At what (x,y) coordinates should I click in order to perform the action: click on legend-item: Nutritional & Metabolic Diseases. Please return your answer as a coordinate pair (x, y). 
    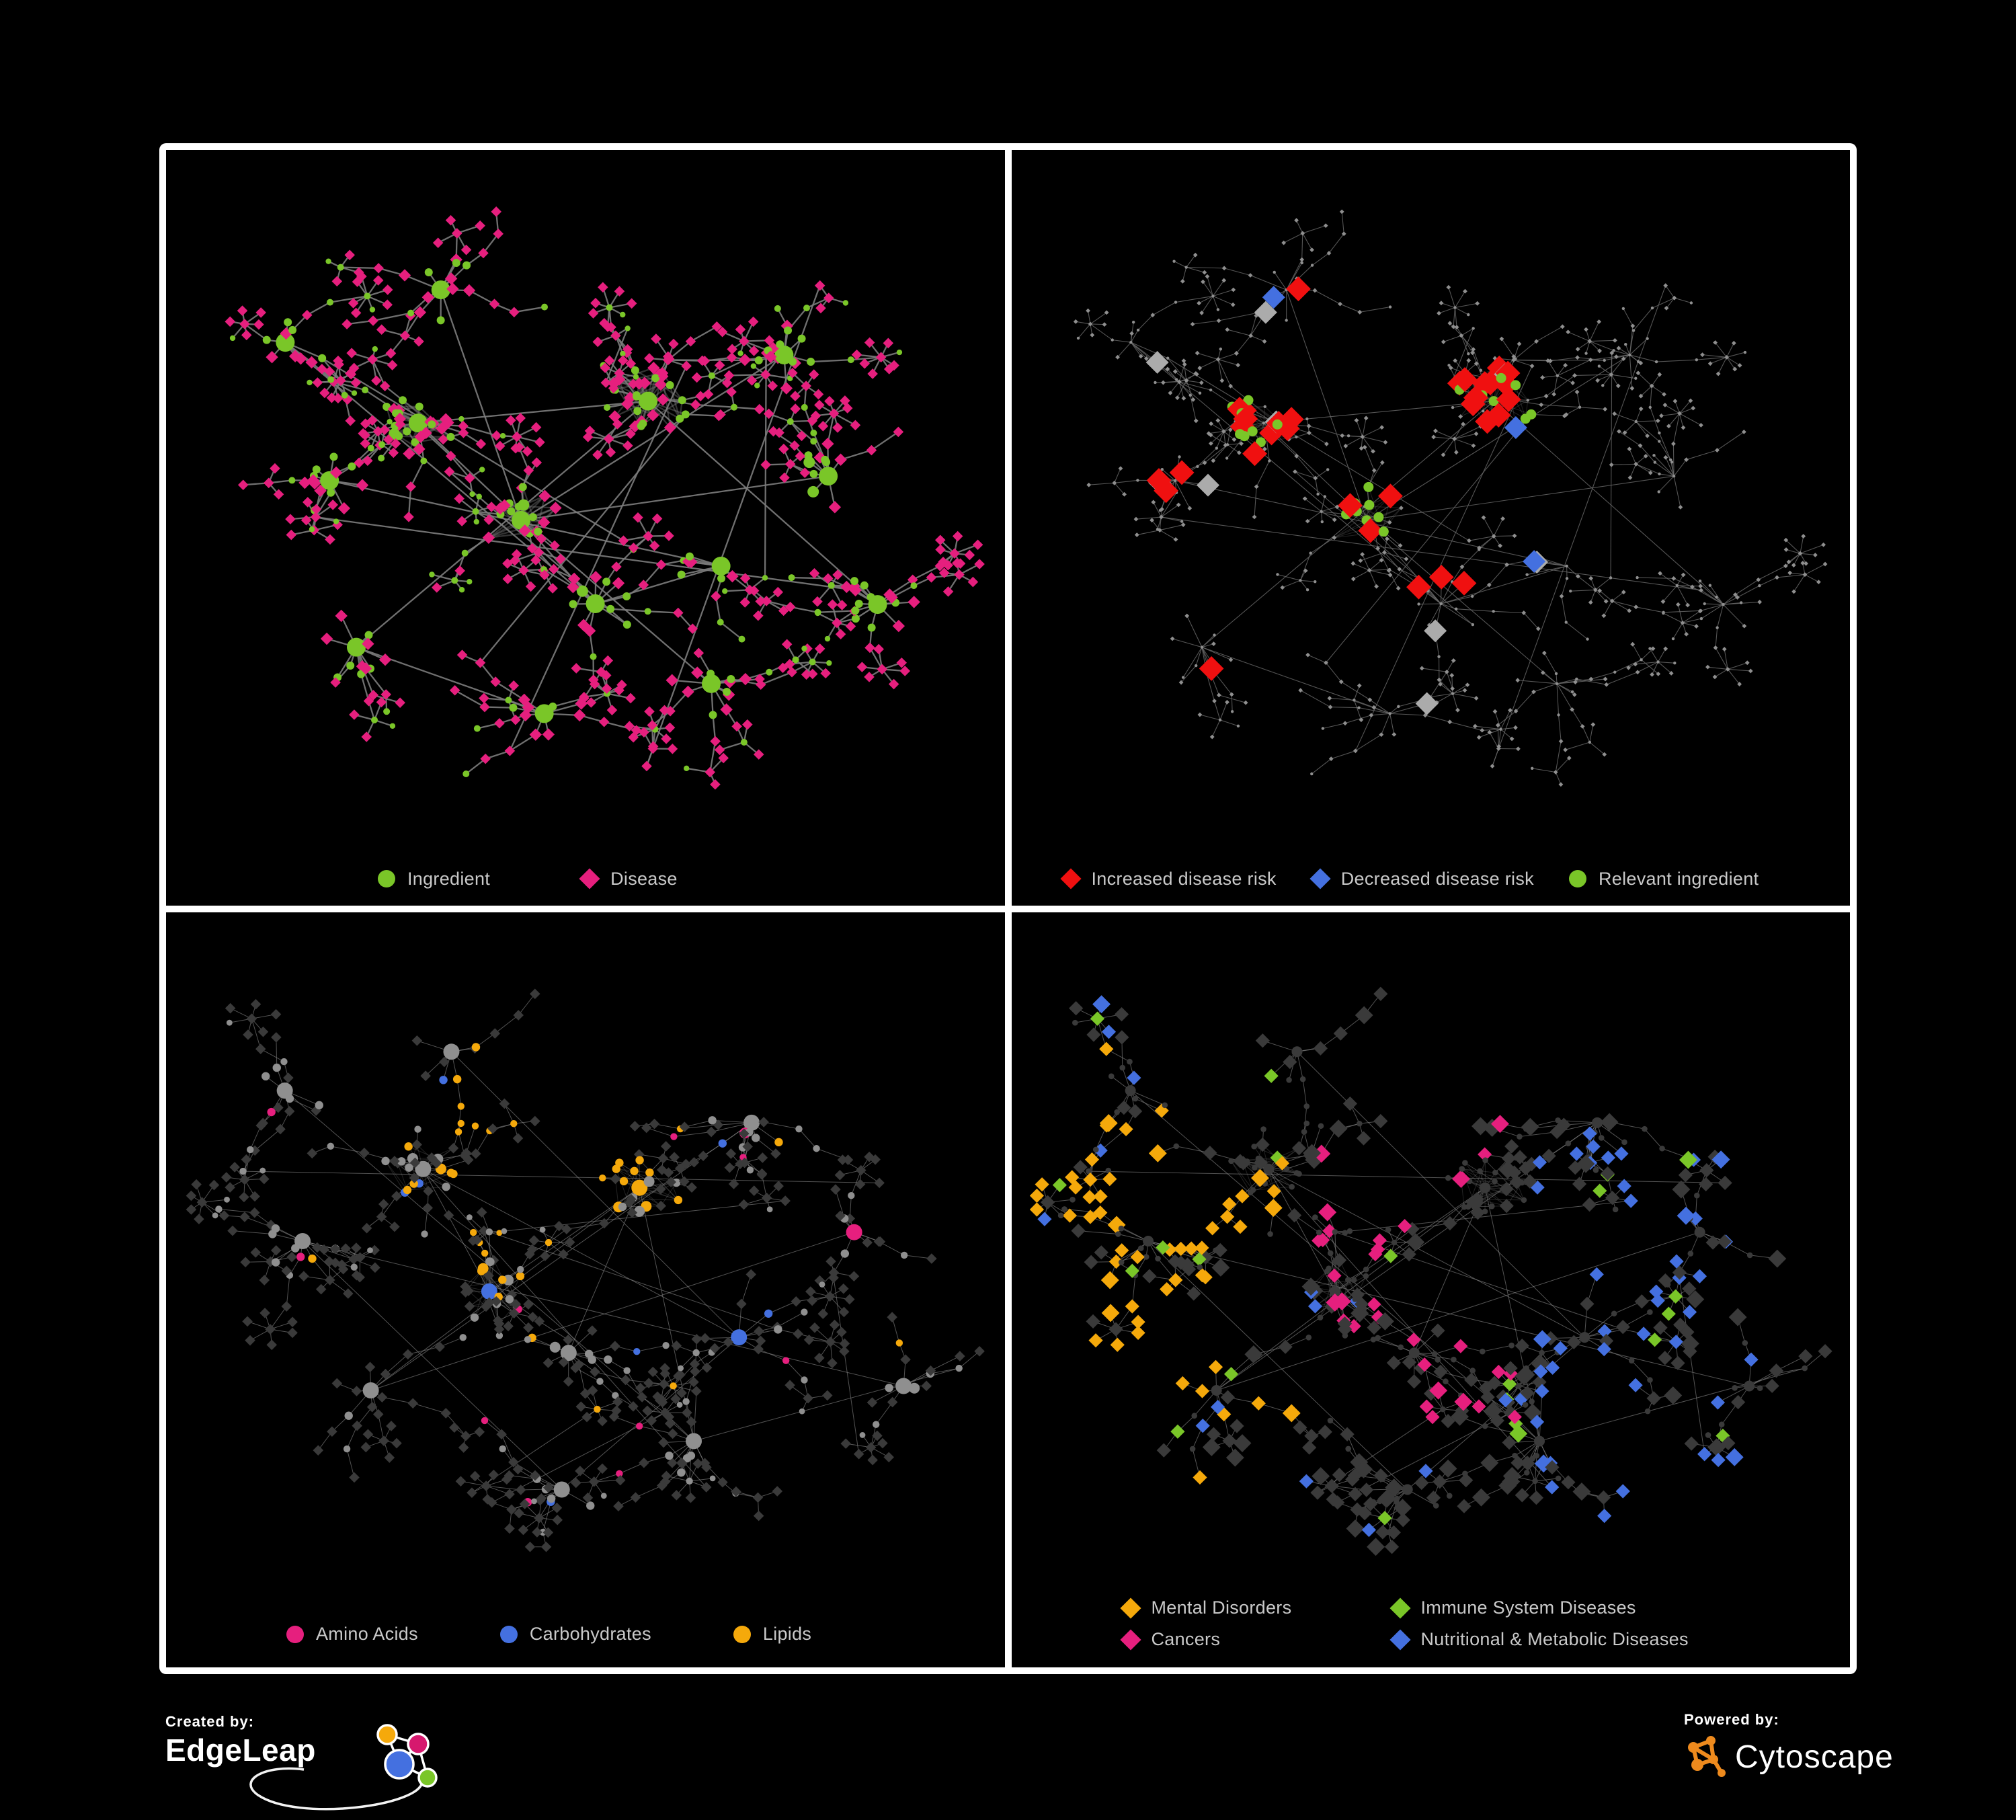
    Looking at the image, I should click on (1539, 1639).